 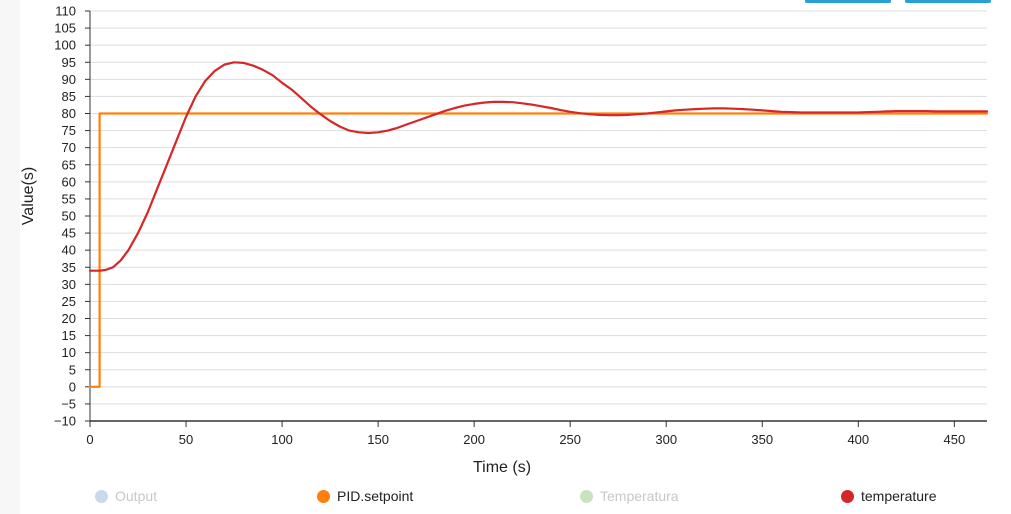 I want to click on legend: Output PID.setpoint Temperatura temperature, so click(x=505, y=499).